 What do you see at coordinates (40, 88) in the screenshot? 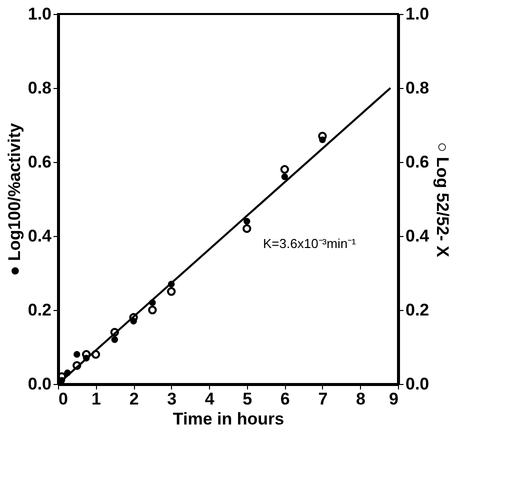
I see `y-tick-label: 0.8` at bounding box center [40, 88].